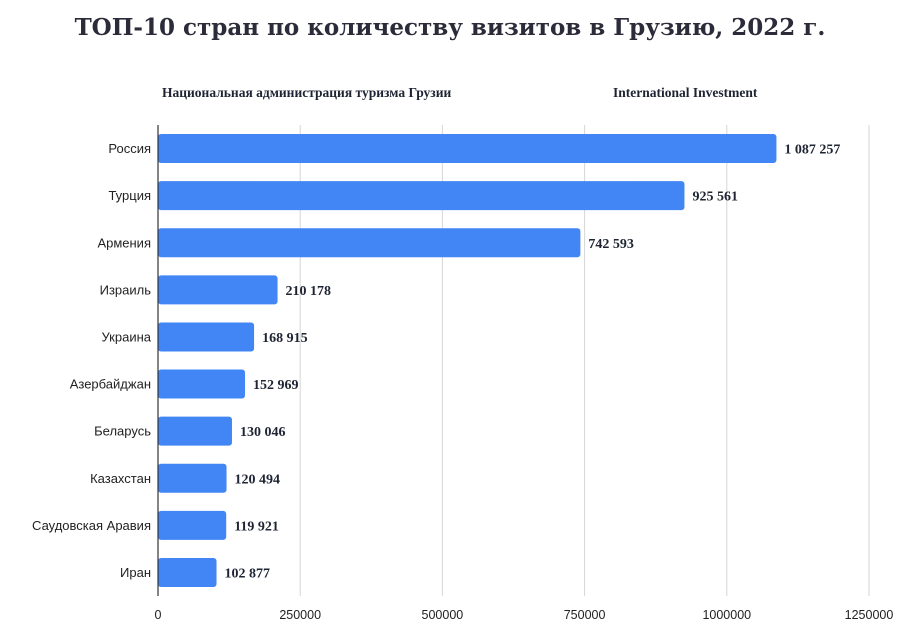 The width and height of the screenshot is (900, 643). What do you see at coordinates (91, 525) in the screenshot?
I see `category-label: Саудовская Аравия` at bounding box center [91, 525].